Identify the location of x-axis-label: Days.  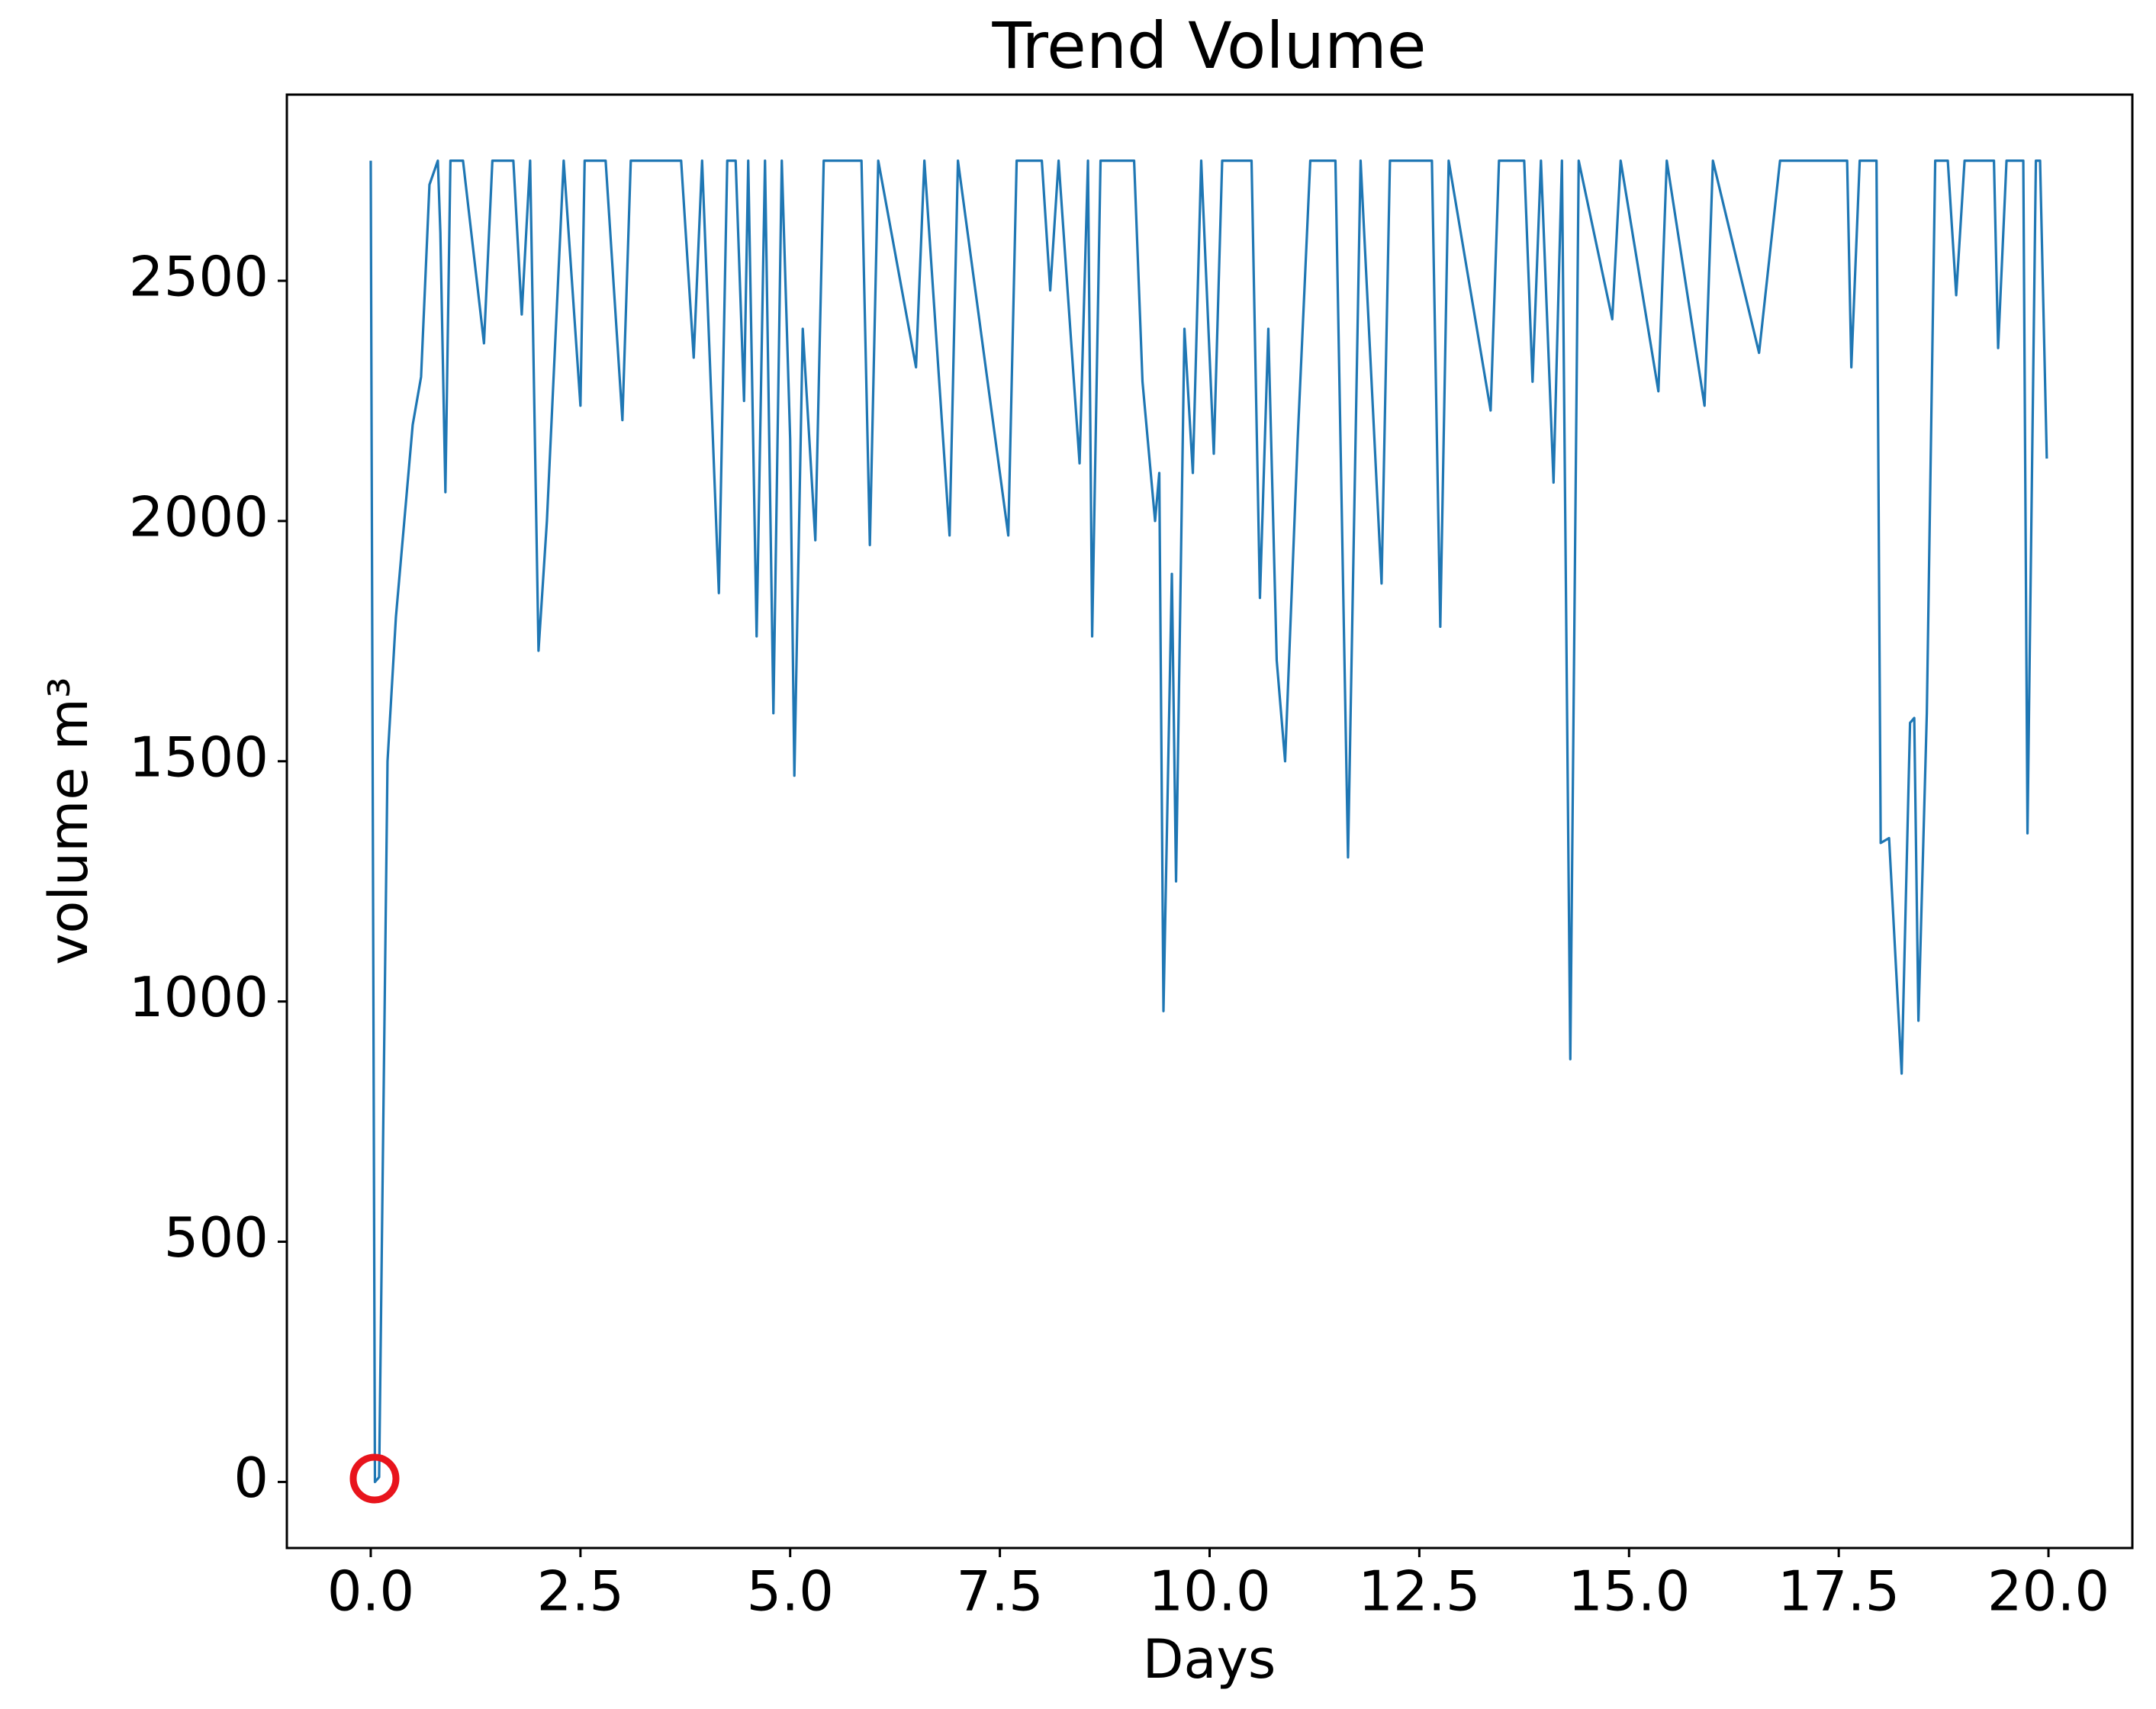
(1209, 1660).